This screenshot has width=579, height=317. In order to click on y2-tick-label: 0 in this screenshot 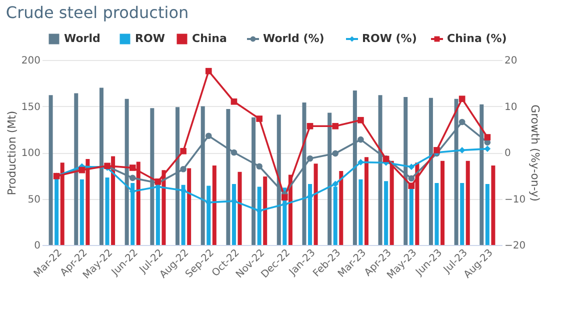, I will do `click(507, 153)`.